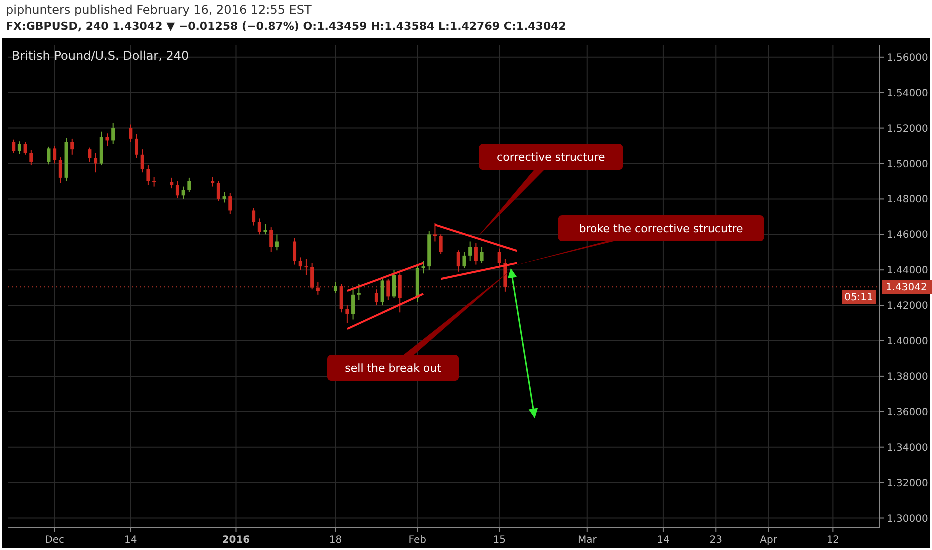 The height and width of the screenshot is (550, 932). Describe the element at coordinates (551, 157) in the screenshot. I see `annotation: corrective structure` at that location.